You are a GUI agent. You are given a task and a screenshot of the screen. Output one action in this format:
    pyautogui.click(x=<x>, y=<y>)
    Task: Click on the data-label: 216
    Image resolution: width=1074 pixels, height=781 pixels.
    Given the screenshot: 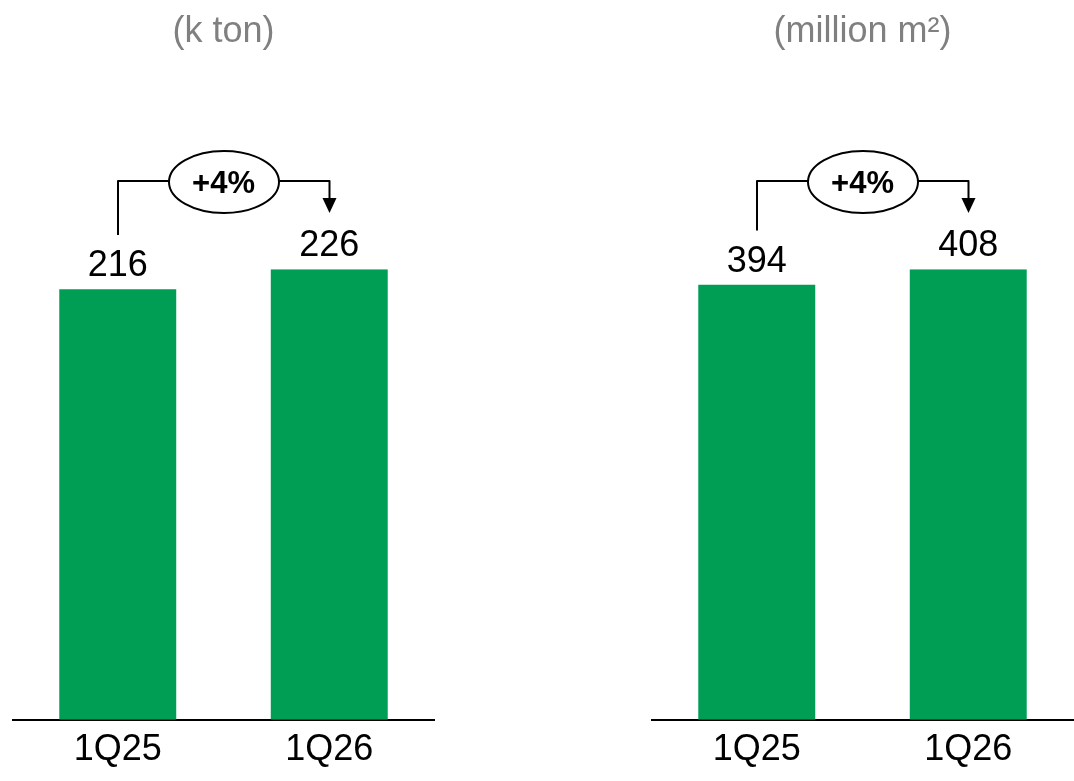 What is the action you would take?
    pyautogui.click(x=117, y=264)
    